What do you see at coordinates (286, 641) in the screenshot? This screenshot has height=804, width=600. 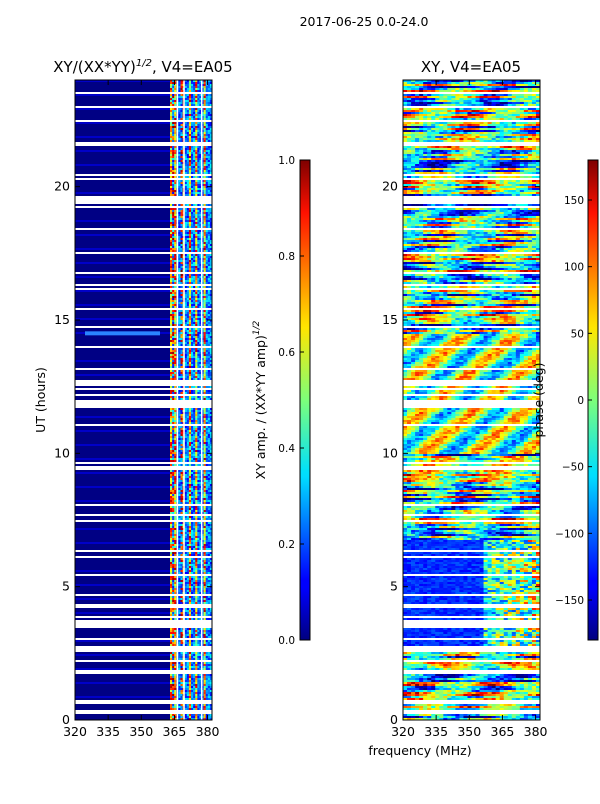 I see `colorbar-tick-label: 0.0` at bounding box center [286, 641].